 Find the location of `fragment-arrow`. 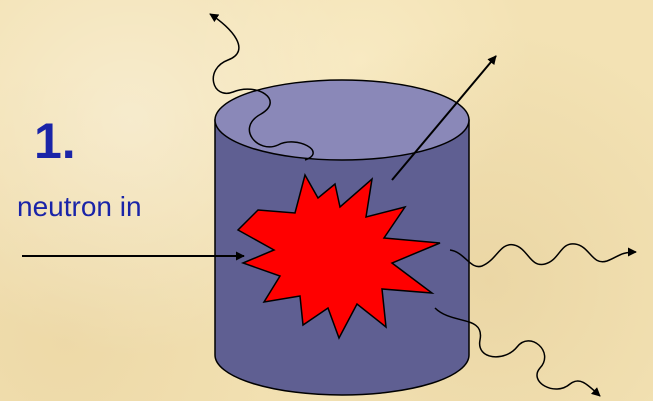

fragment-arrow is located at coordinates (444, 118).